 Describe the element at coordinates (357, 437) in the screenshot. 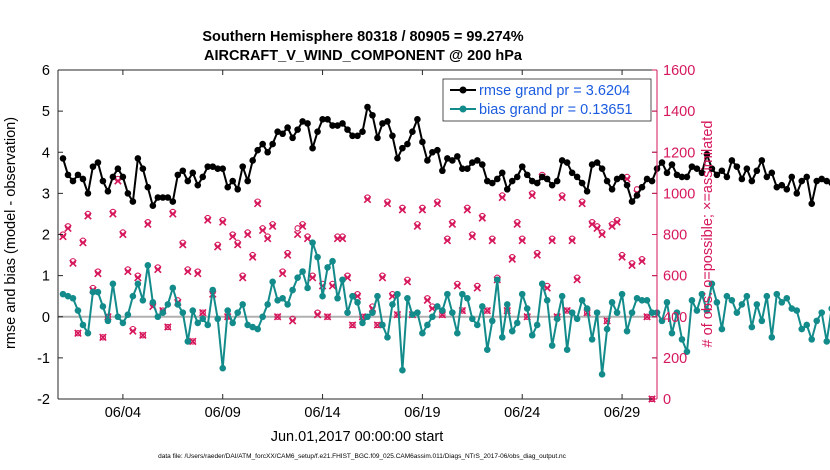

I see `x-axis-label: Jun.01,2017 00:00:00 start` at that location.